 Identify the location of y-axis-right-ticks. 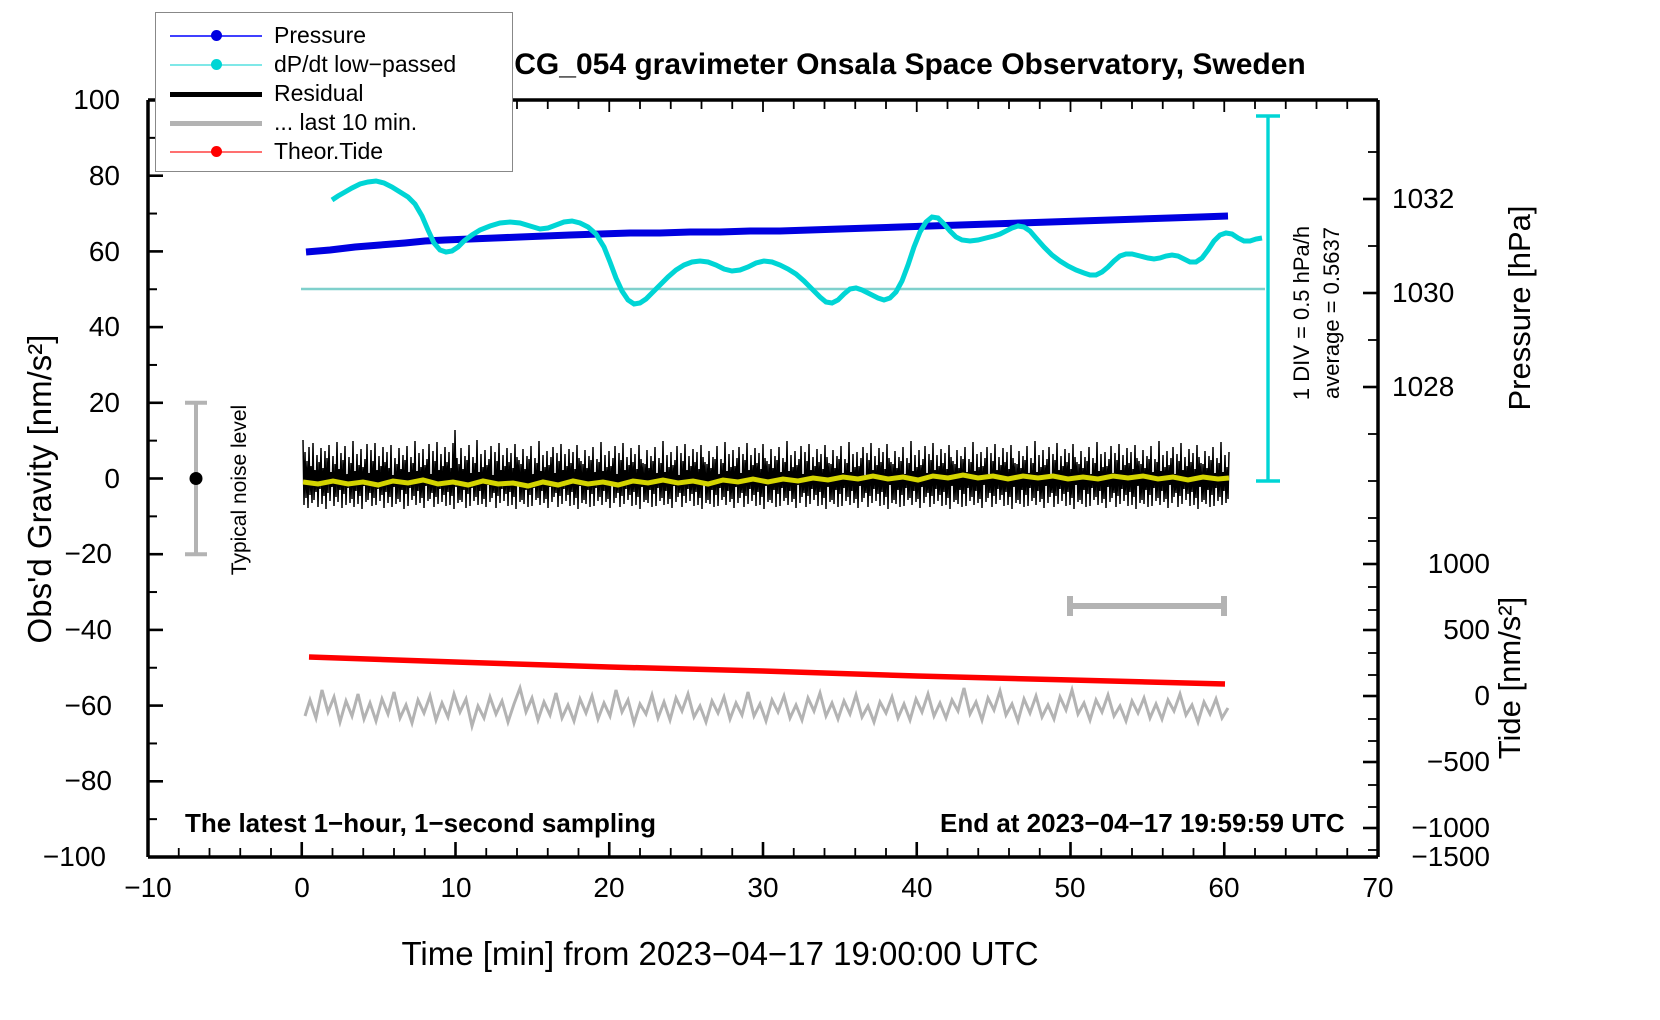
(1370, 501).